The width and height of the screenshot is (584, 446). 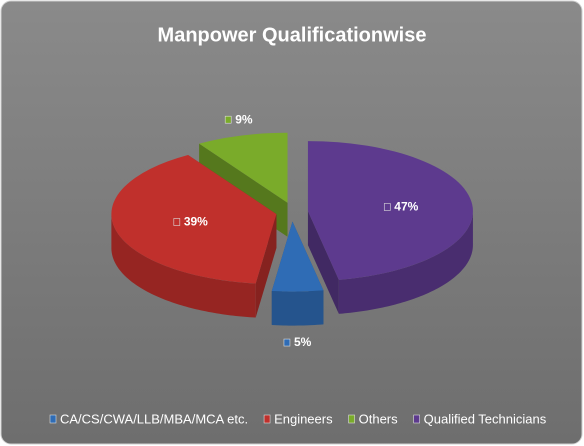 I want to click on legend-label: Engineers, so click(x=303, y=418).